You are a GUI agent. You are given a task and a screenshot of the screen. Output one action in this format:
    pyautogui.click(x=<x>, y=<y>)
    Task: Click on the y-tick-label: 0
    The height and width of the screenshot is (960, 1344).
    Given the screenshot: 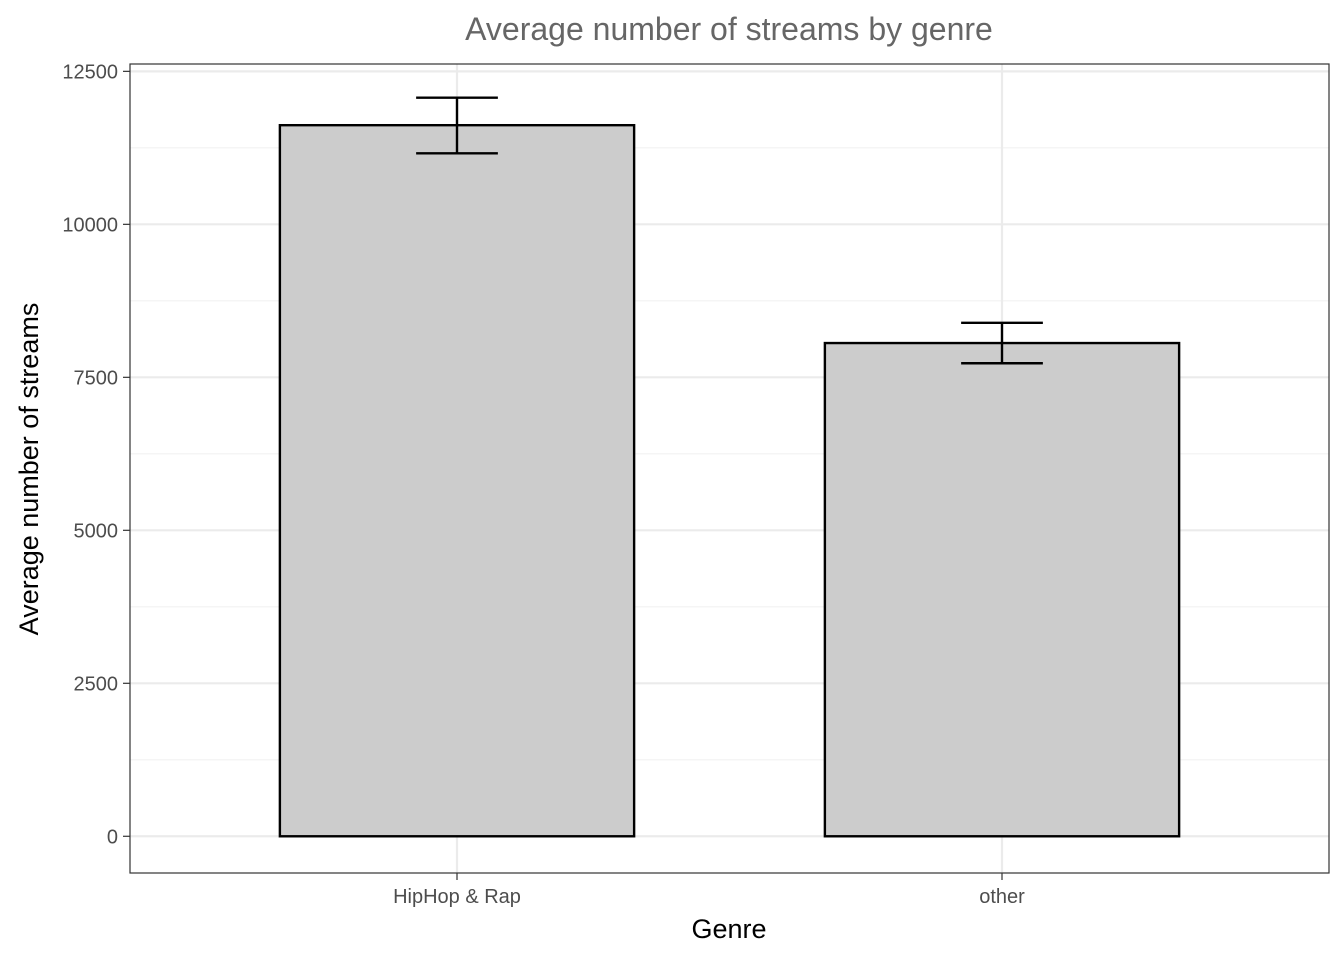 What is the action you would take?
    pyautogui.click(x=112, y=837)
    